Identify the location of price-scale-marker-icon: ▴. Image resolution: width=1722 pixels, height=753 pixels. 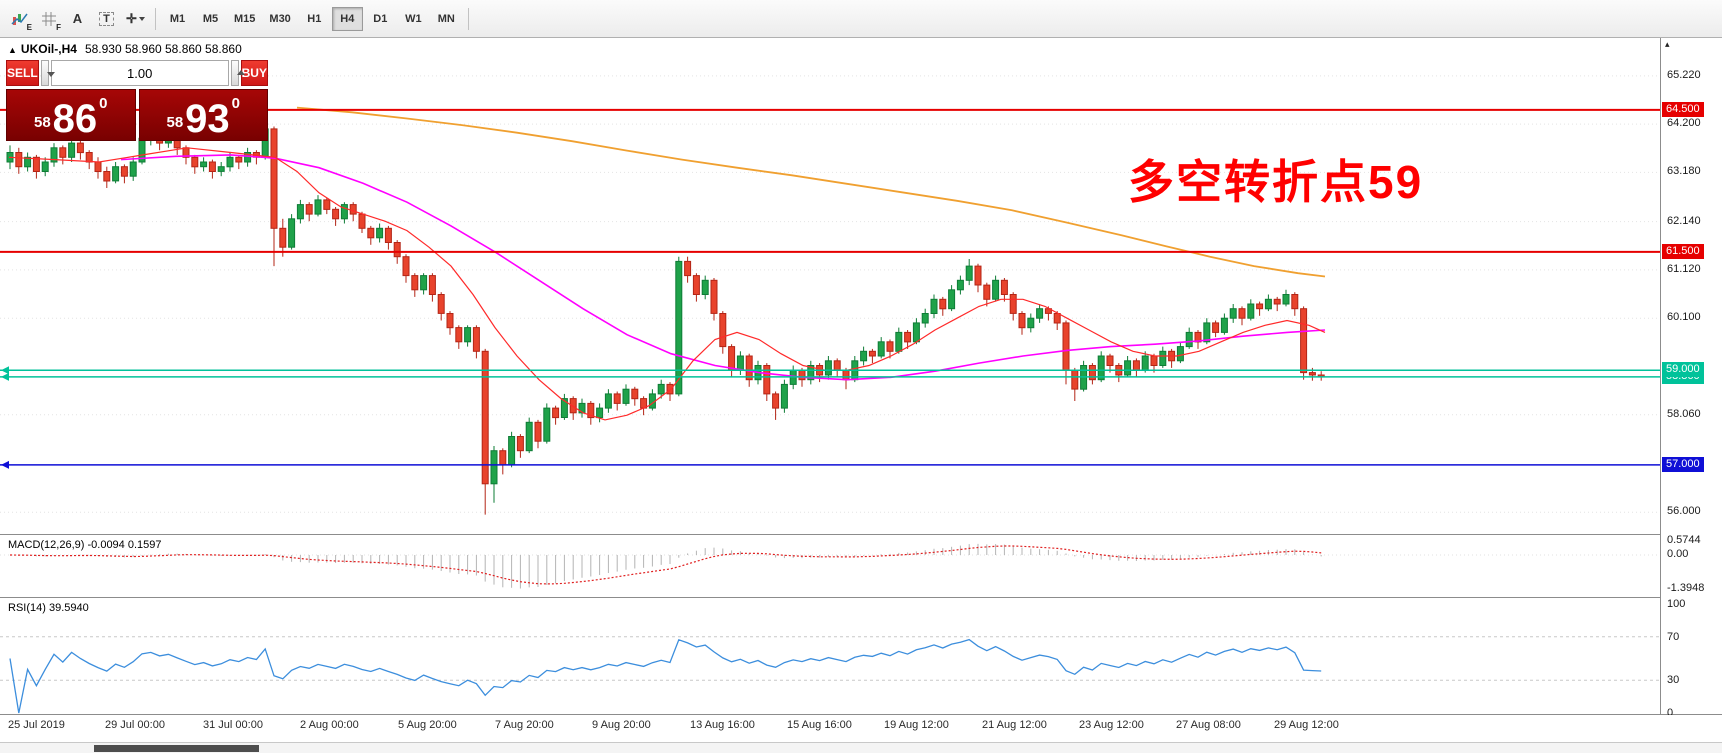
(1667, 44).